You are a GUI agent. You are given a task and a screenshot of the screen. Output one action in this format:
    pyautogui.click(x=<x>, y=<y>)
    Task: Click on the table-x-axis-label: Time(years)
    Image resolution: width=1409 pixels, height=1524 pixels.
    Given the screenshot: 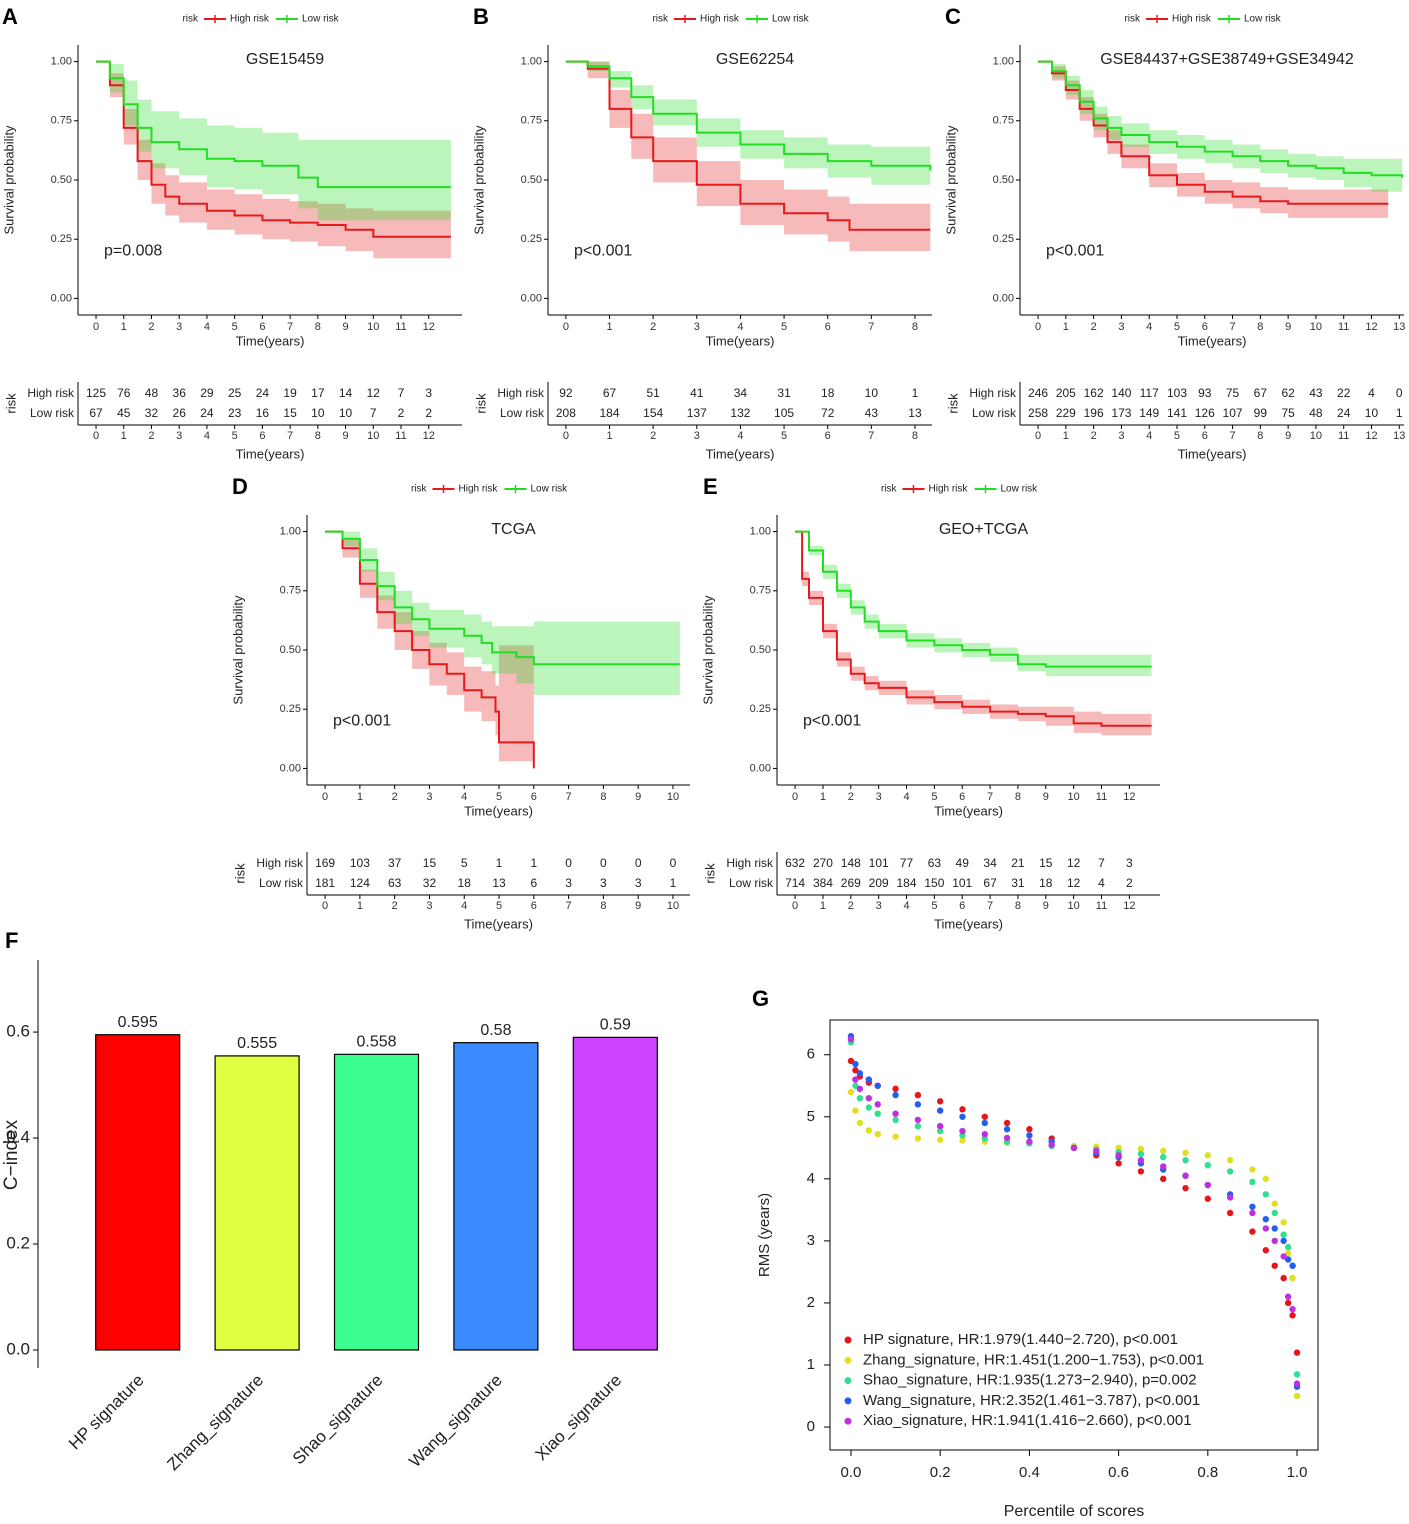 What is the action you would take?
    pyautogui.click(x=1212, y=453)
    